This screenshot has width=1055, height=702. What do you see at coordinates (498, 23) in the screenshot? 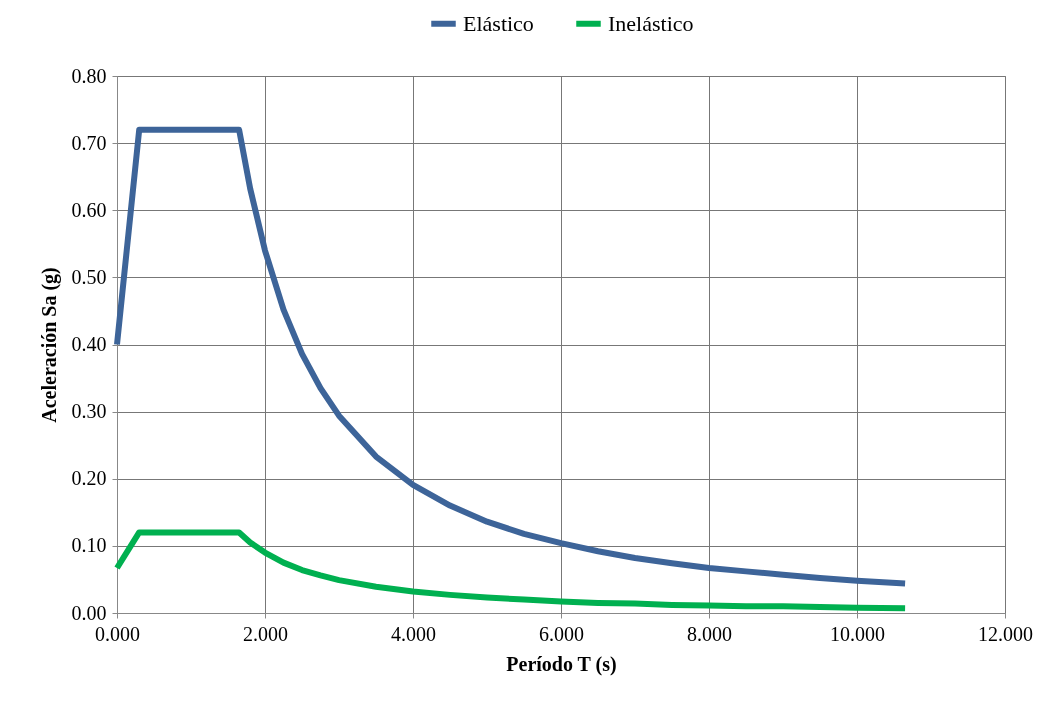
I see `legend-label: Elástico` at bounding box center [498, 23].